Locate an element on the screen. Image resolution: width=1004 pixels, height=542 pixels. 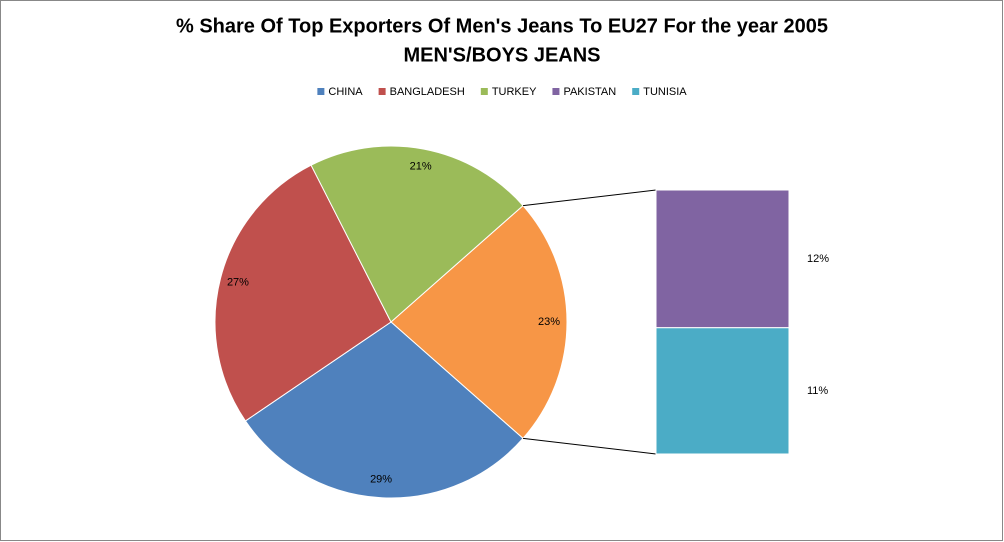
data-label: 23% is located at coordinates (549, 322).